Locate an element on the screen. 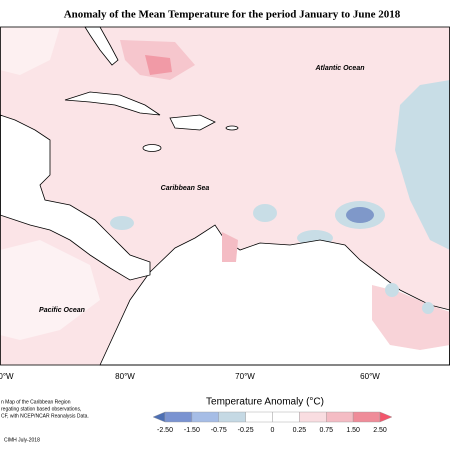 This screenshot has width=450, height=450. cuba is located at coordinates (112, 103).